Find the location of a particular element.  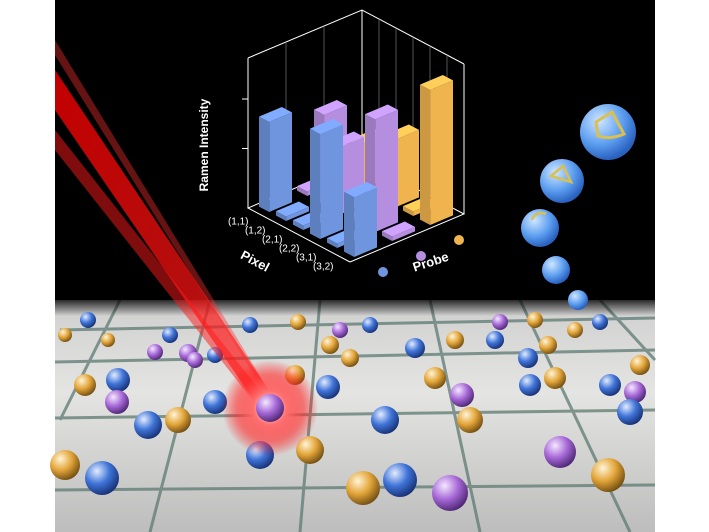

horizon-fade is located at coordinates (355, 306).